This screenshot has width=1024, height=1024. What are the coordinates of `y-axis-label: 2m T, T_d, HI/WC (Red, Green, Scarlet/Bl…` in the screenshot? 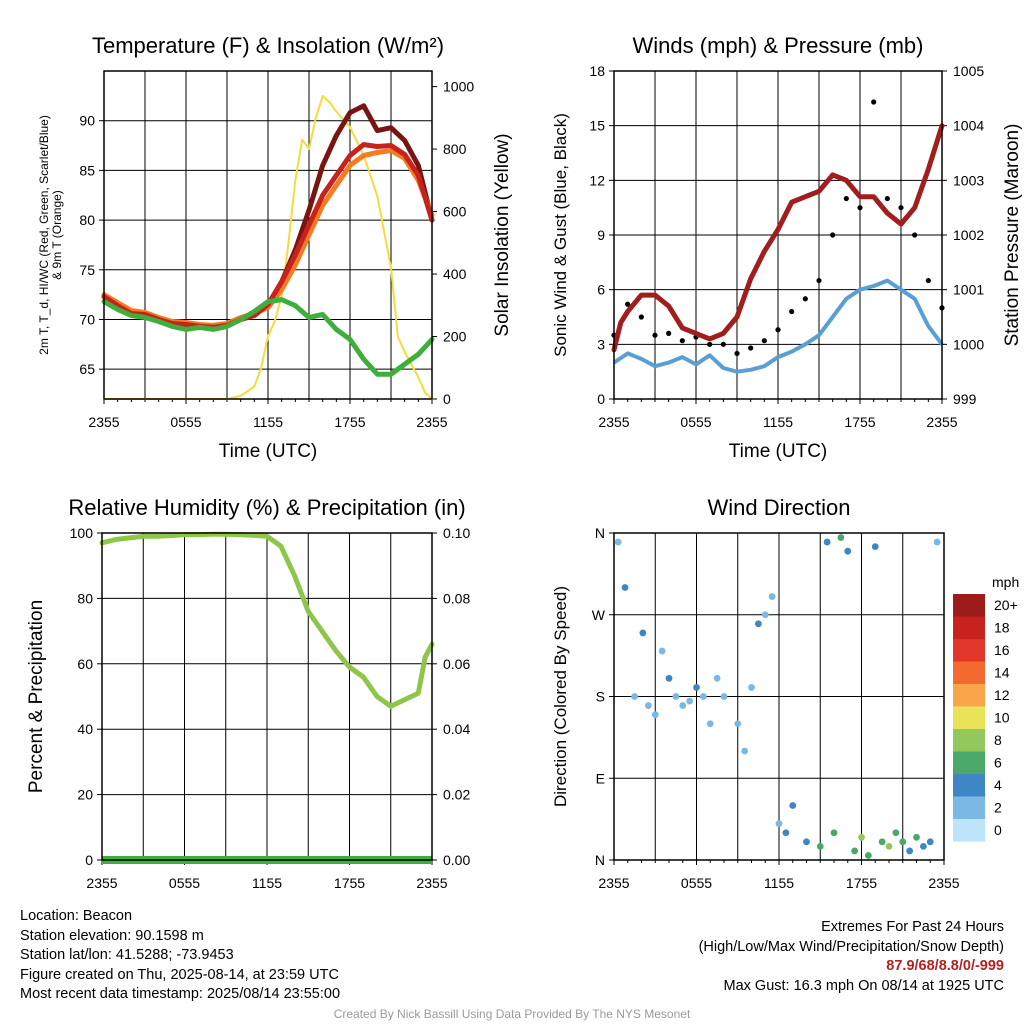 It's located at (50, 235).